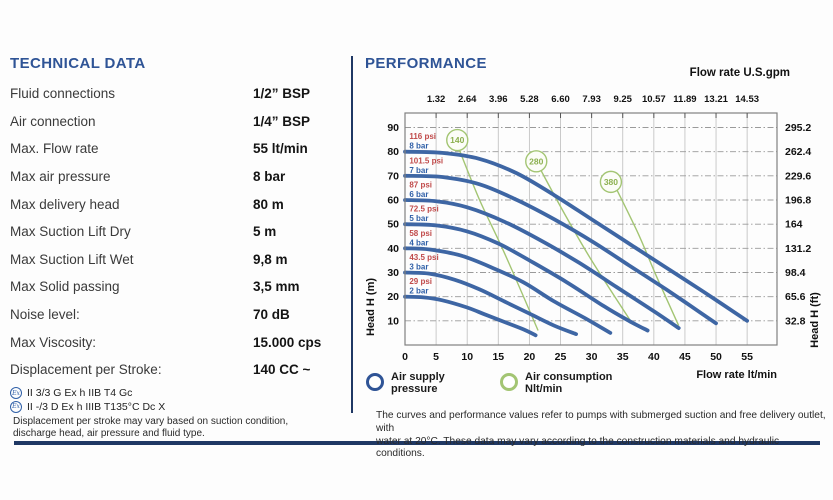 This screenshot has height=500, width=833. What do you see at coordinates (175, 177) in the screenshot?
I see `spec-row: Max air pressure 8 bar` at bounding box center [175, 177].